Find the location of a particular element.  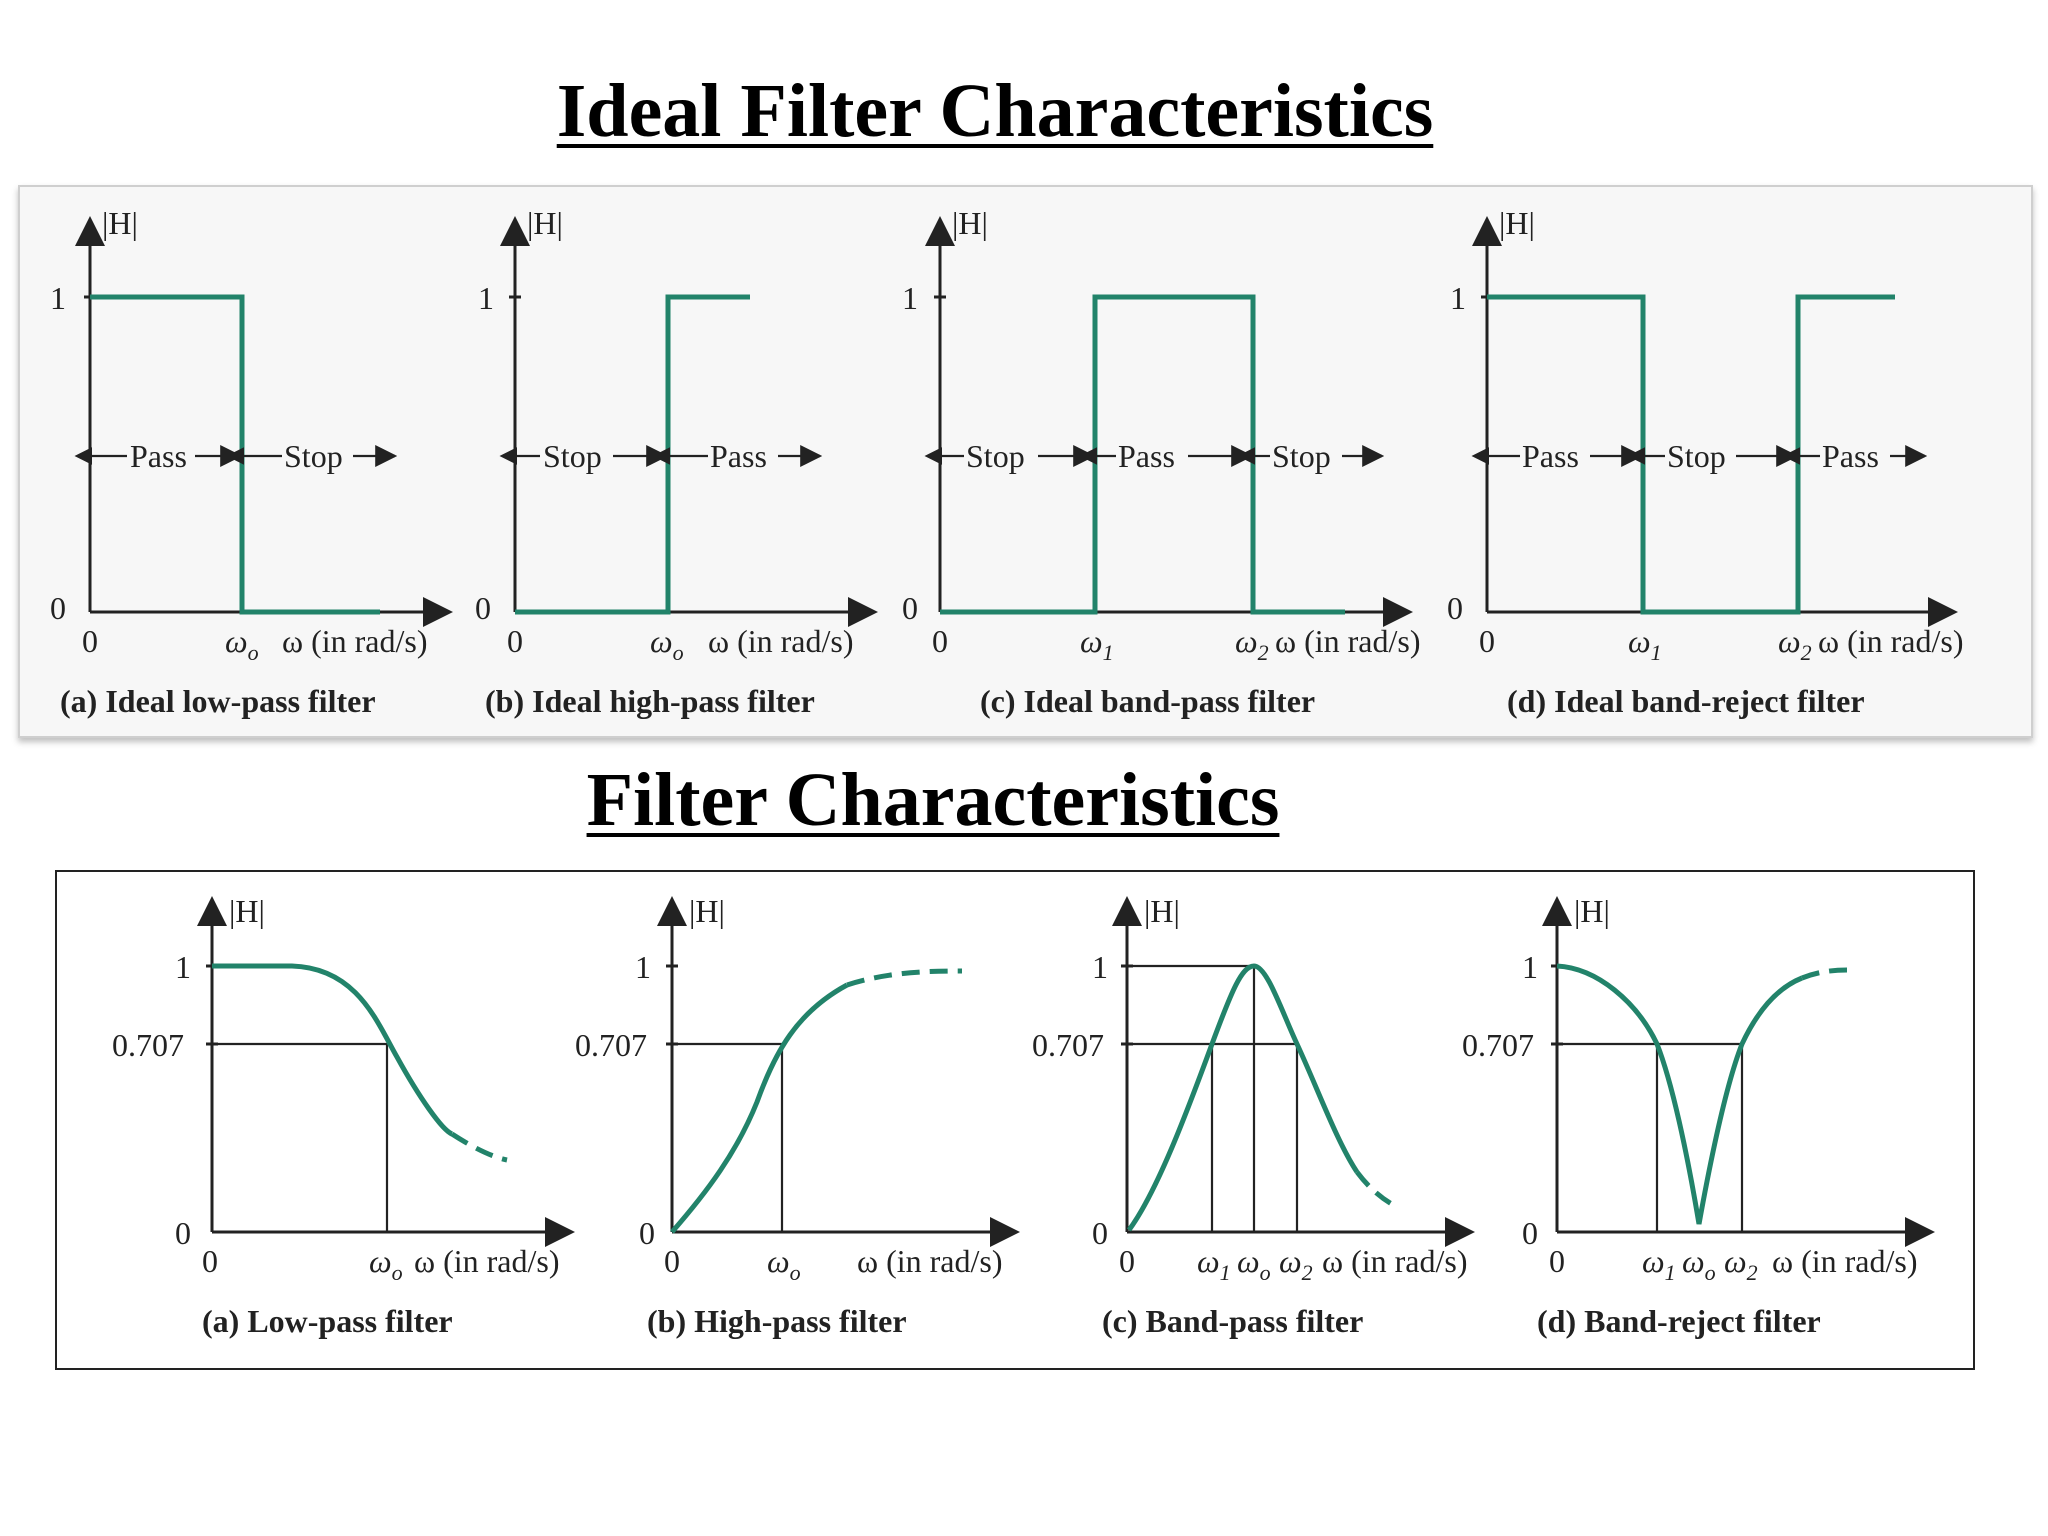

band-label-pass-2: Pass is located at coordinates (1850, 456).